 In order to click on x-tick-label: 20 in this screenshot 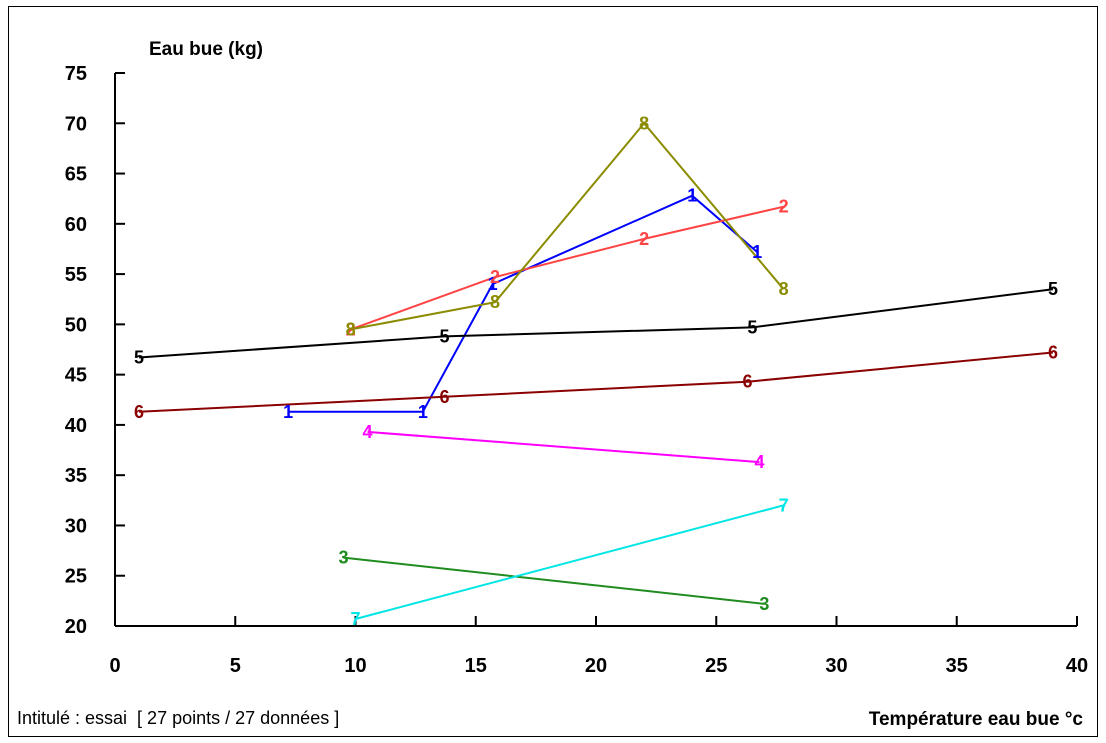, I will do `click(596, 666)`.